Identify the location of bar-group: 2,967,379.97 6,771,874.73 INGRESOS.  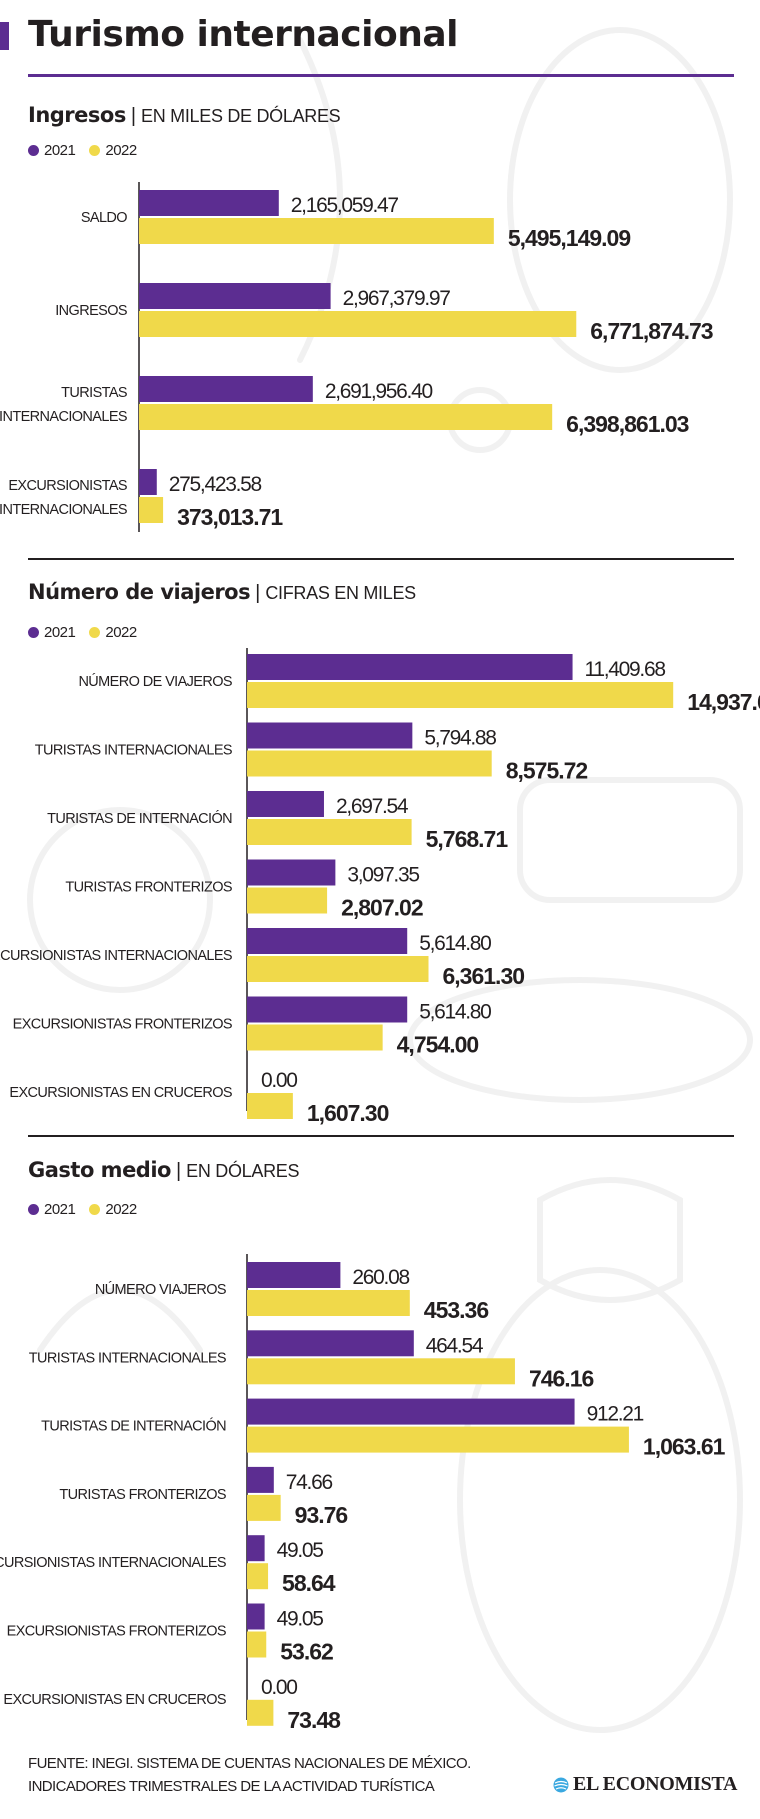
(384, 313).